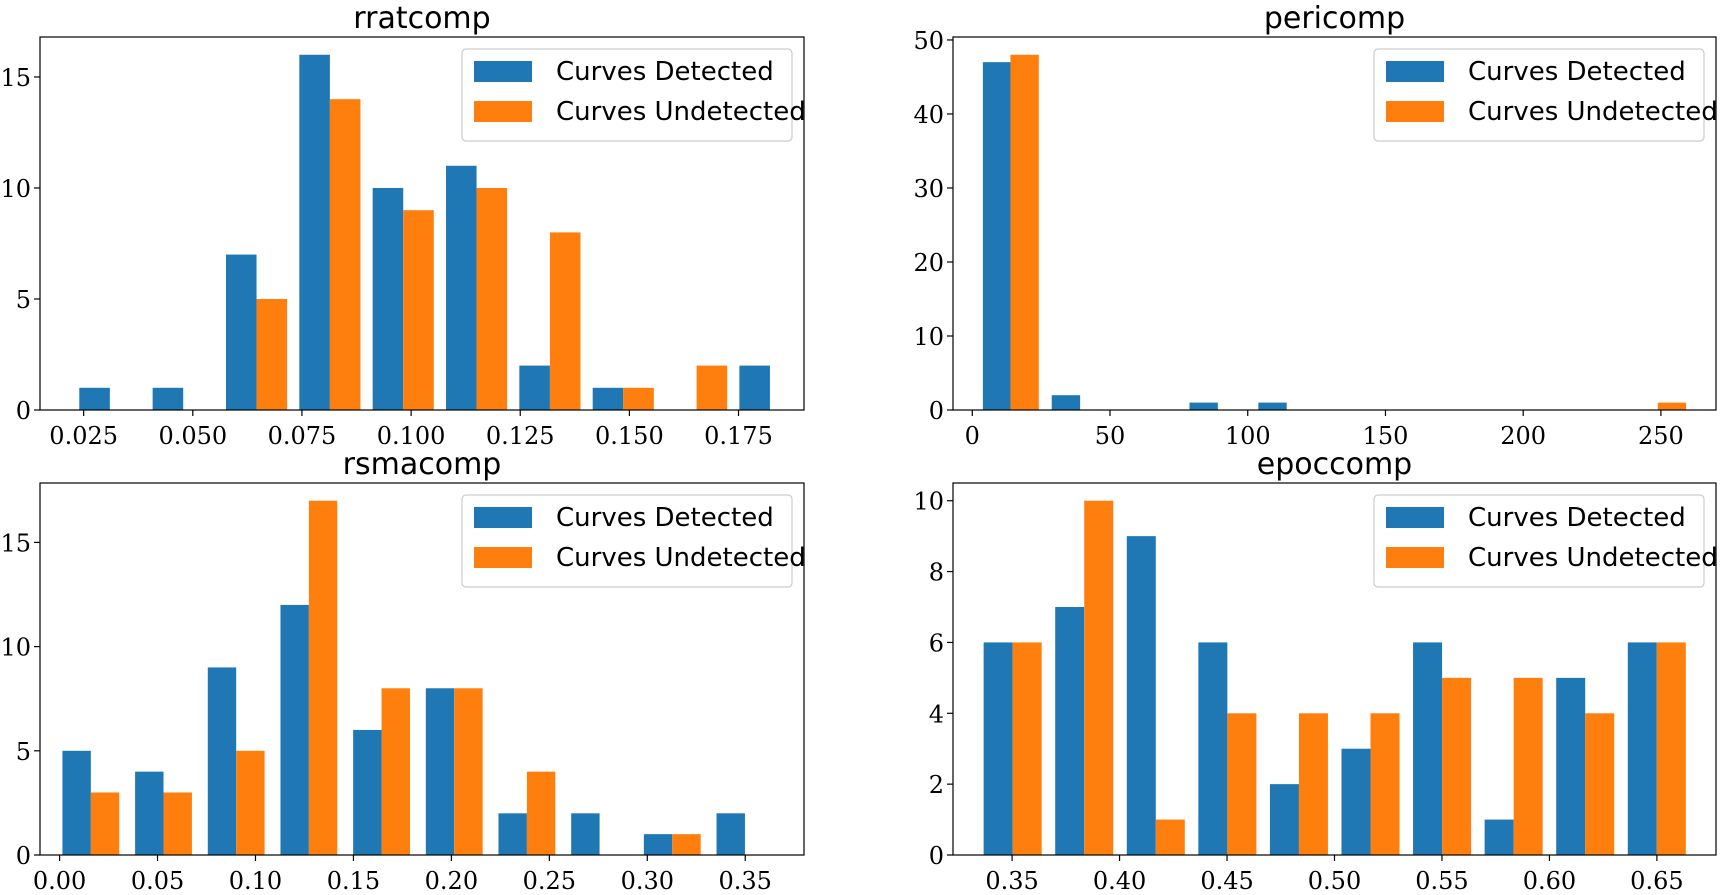  What do you see at coordinates (1523, 436) in the screenshot?
I see `x-tick-label: 200` at bounding box center [1523, 436].